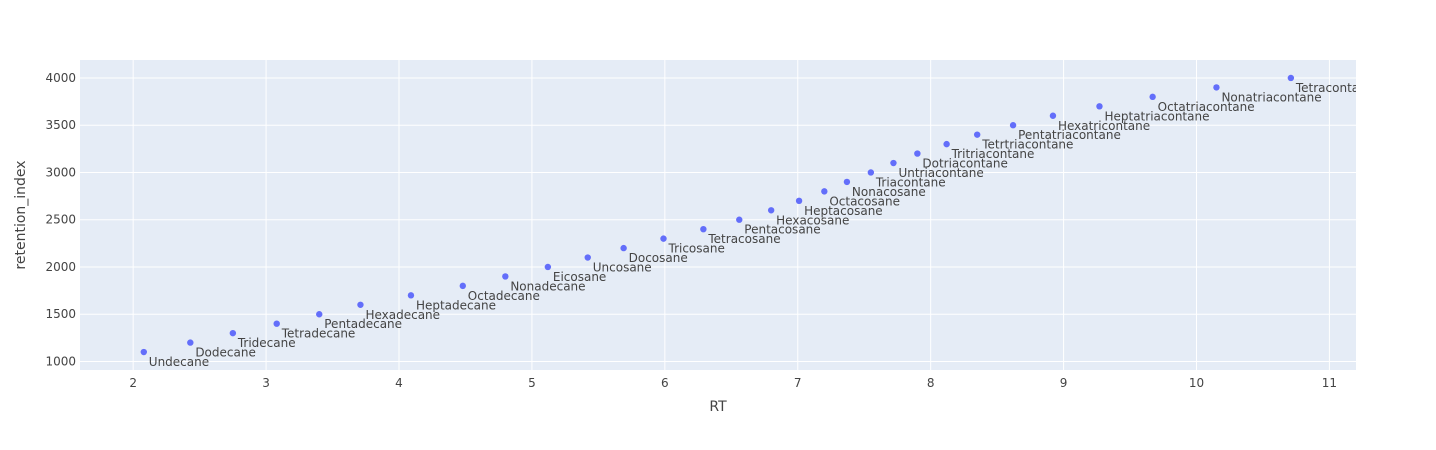  What do you see at coordinates (225, 353) in the screenshot?
I see `point-label: Dodecane` at bounding box center [225, 353].